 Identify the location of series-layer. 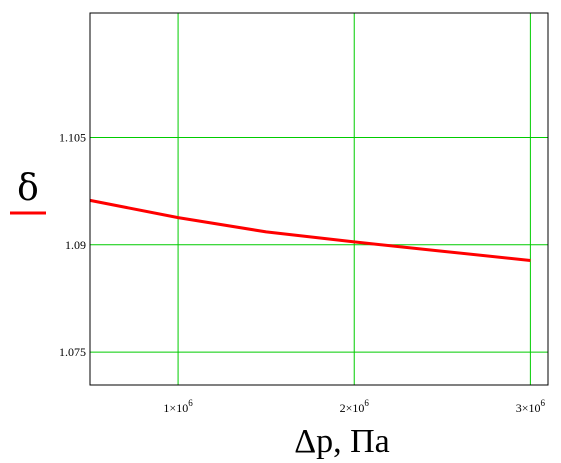
(310, 230).